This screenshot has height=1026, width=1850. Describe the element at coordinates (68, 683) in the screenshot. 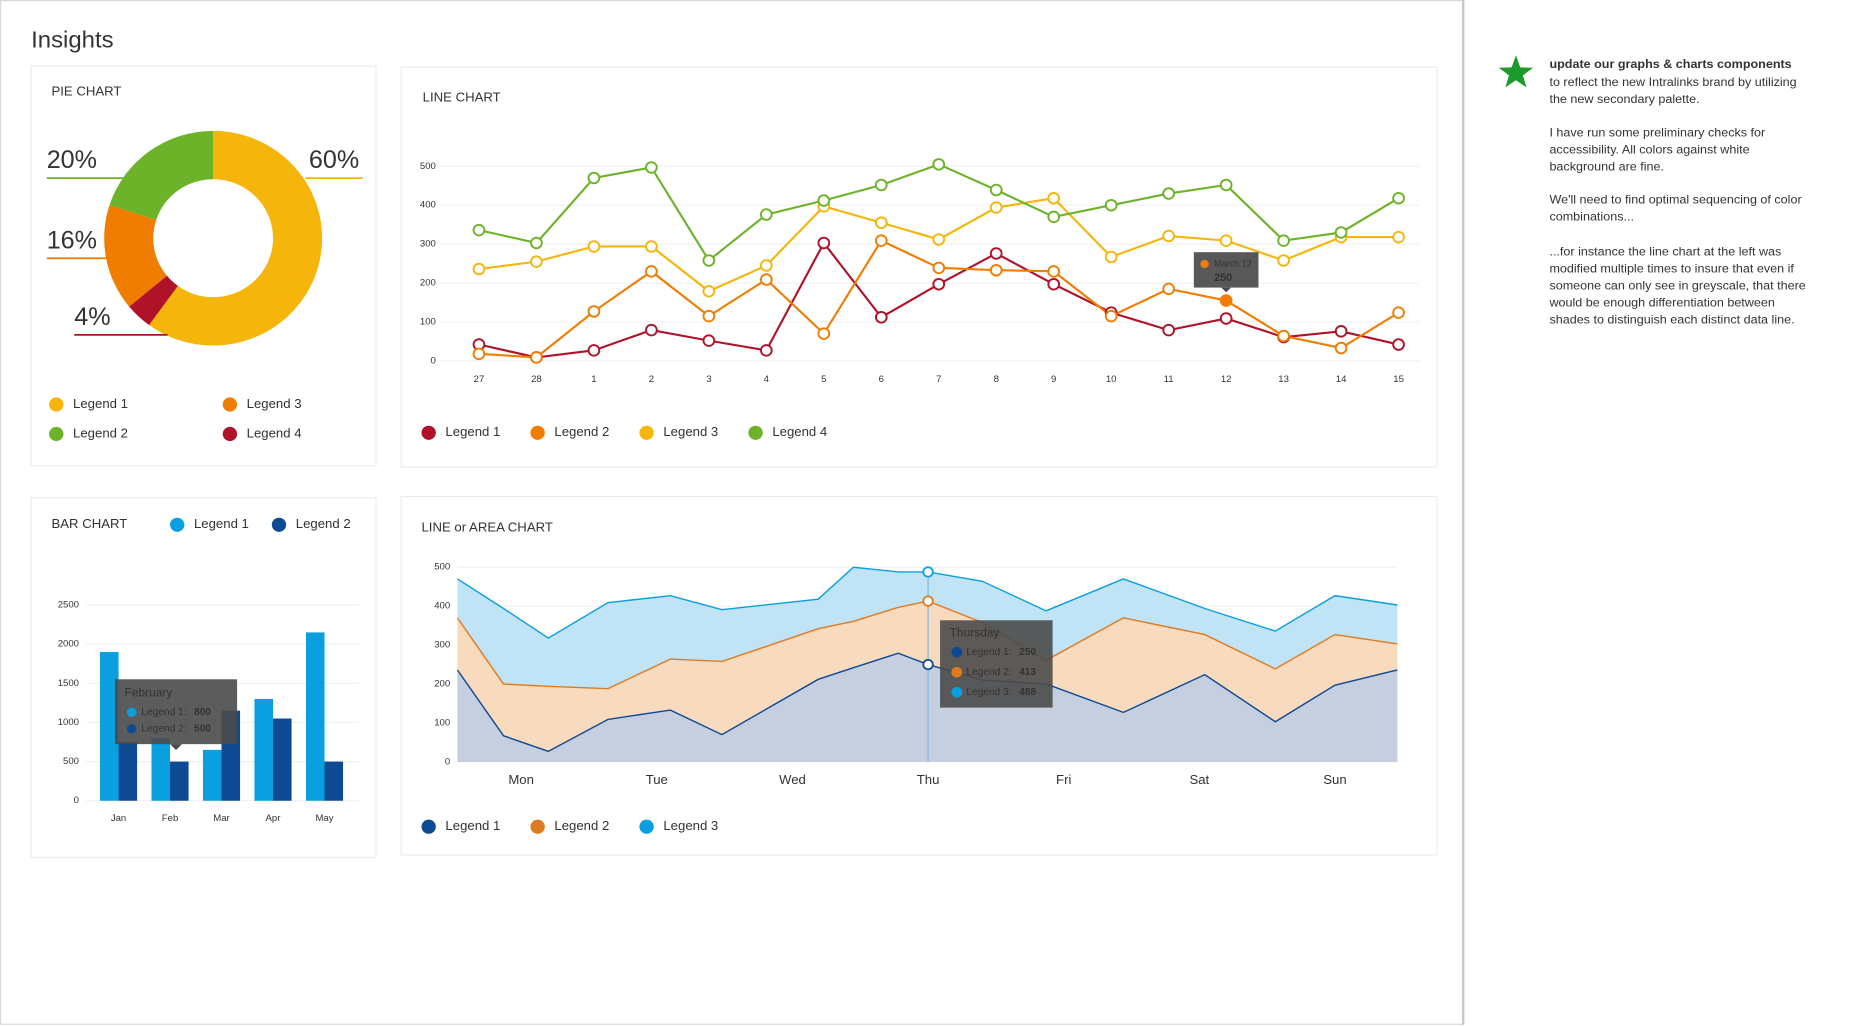

I see `y-tick-label: 1500` at that location.